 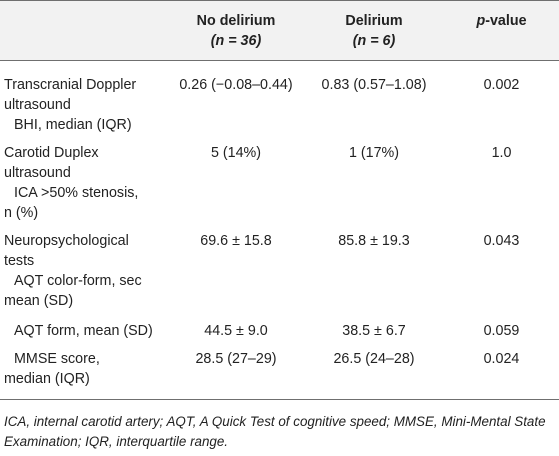 I want to click on cell-no-delirium: 44.5 ± 9.0, so click(x=236, y=331).